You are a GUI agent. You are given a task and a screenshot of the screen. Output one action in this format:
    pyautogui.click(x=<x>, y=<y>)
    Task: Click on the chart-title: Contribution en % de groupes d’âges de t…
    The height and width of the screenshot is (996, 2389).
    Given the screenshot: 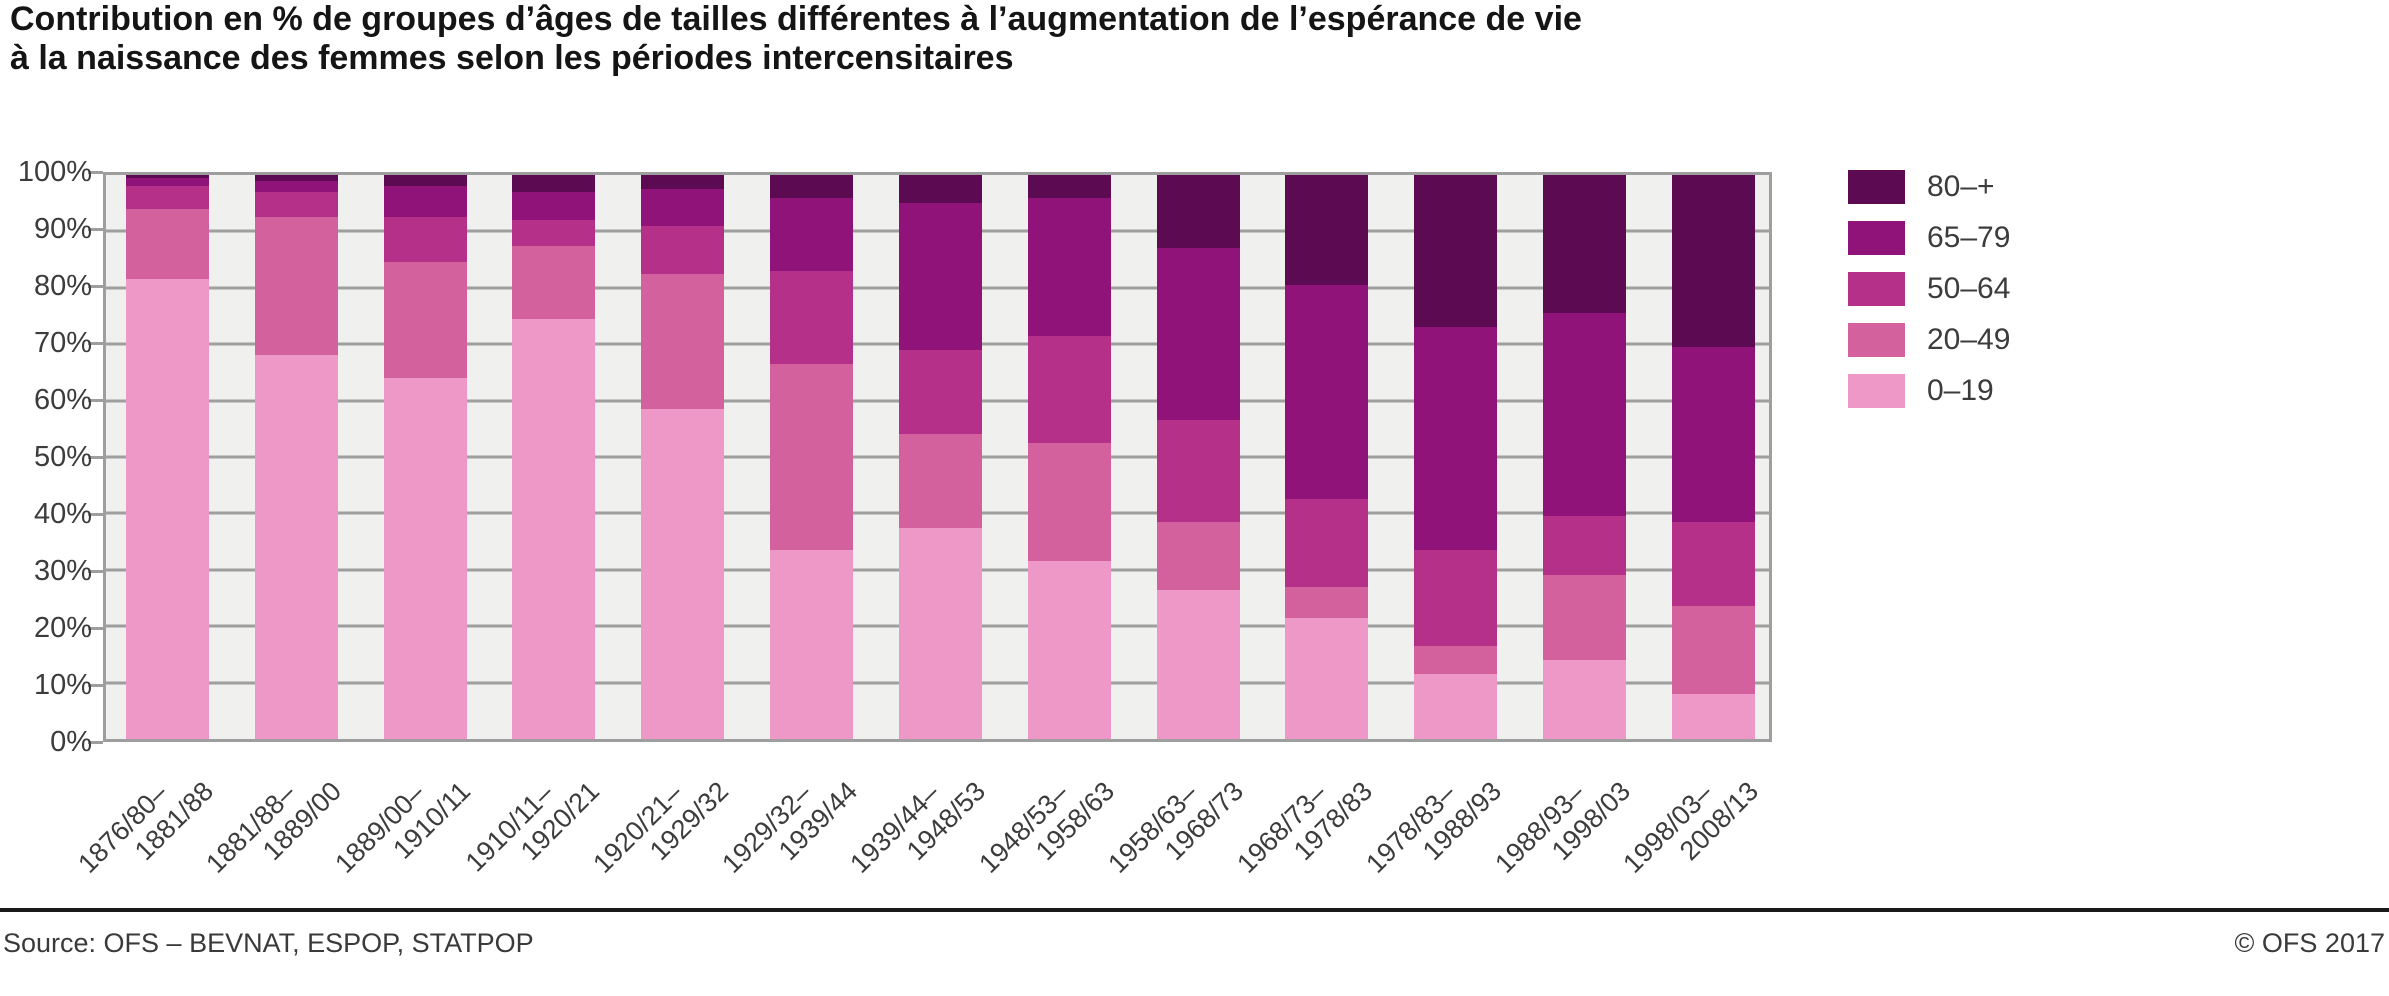 What is the action you would take?
    pyautogui.click(x=796, y=39)
    